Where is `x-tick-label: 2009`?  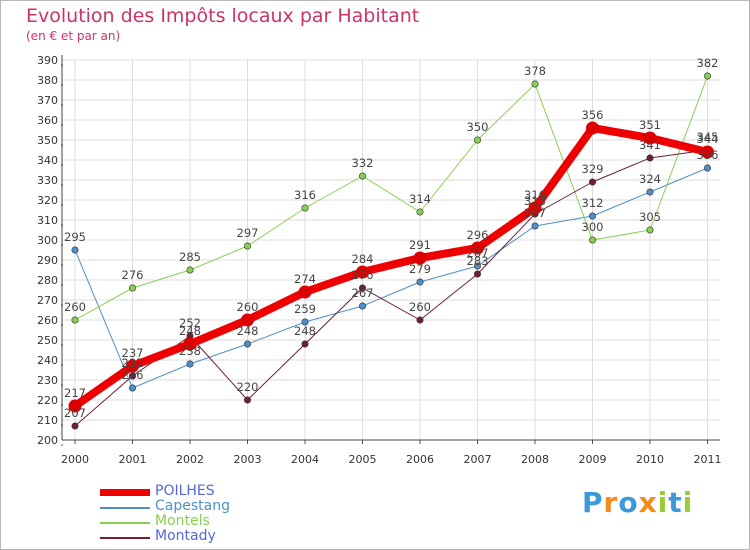
x-tick-label: 2009 is located at coordinates (593, 459).